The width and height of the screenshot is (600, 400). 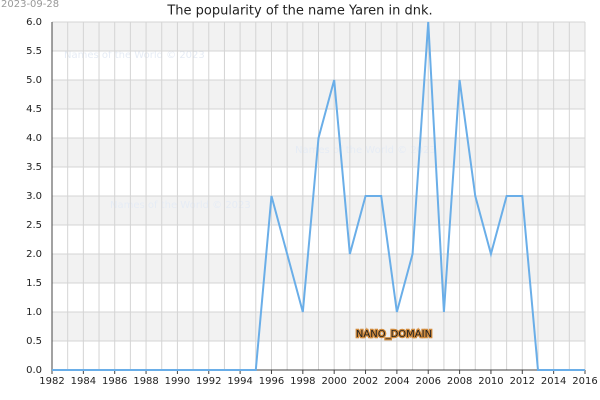 What do you see at coordinates (34, 283) in the screenshot?
I see `y-tick-label: 1.5` at bounding box center [34, 283].